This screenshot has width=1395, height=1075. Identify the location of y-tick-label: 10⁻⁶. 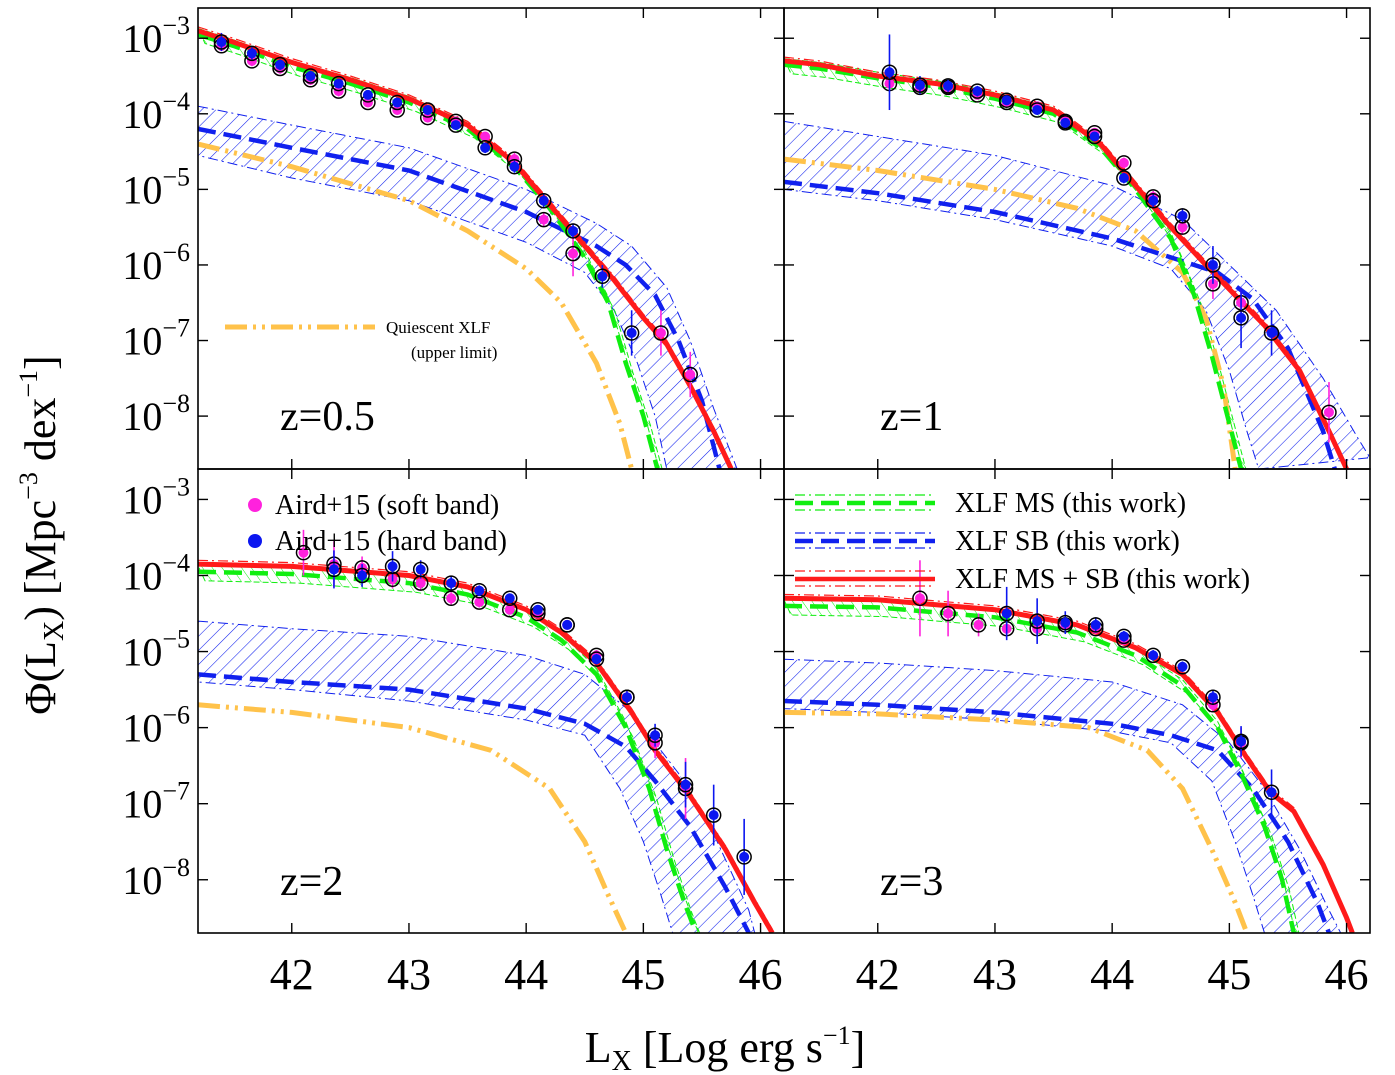
(156, 726).